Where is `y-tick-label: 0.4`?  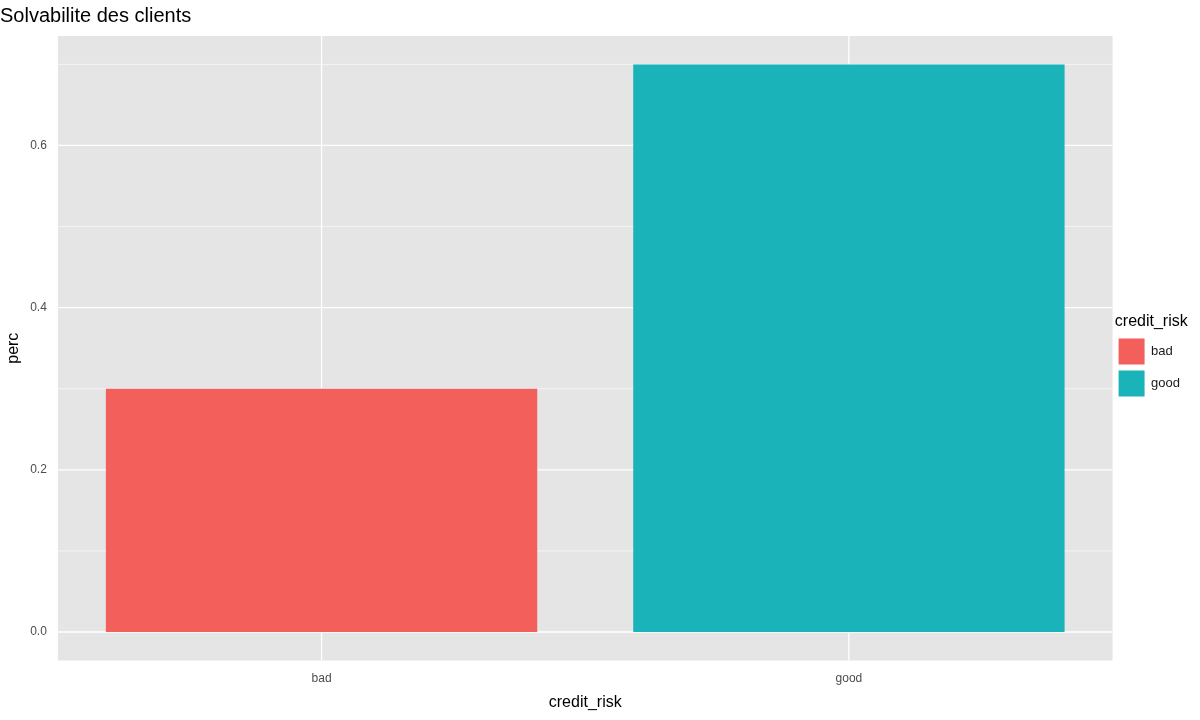
y-tick-label: 0.4 is located at coordinates (39, 306).